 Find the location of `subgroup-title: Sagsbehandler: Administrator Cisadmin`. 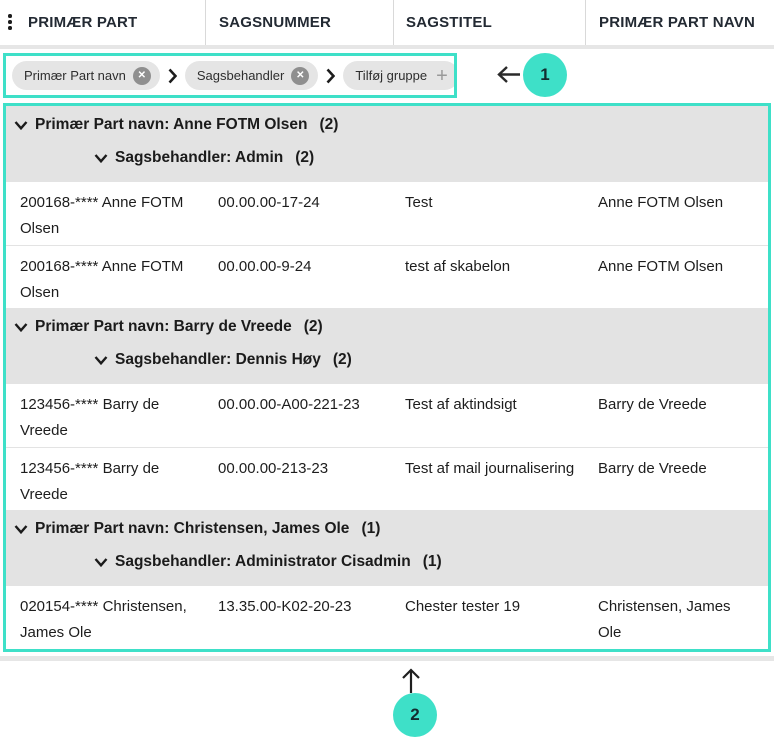

subgroup-title: Sagsbehandler: Administrator Cisadmin is located at coordinates (263, 561).